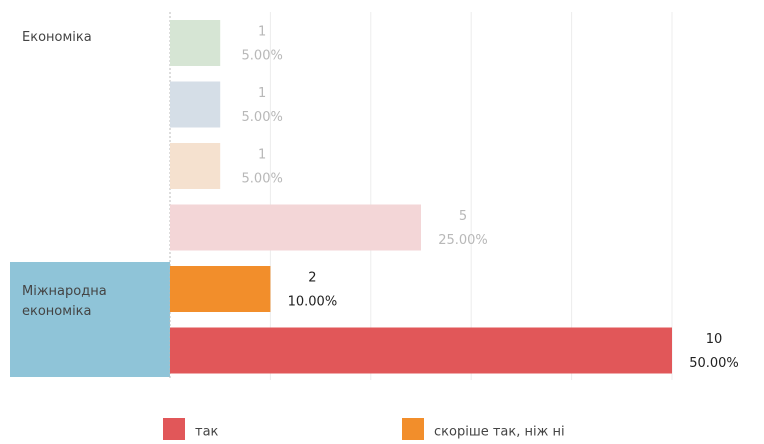 The image size is (764, 444). Describe the element at coordinates (463, 216) in the screenshot. I see `count-label: 5` at that location.